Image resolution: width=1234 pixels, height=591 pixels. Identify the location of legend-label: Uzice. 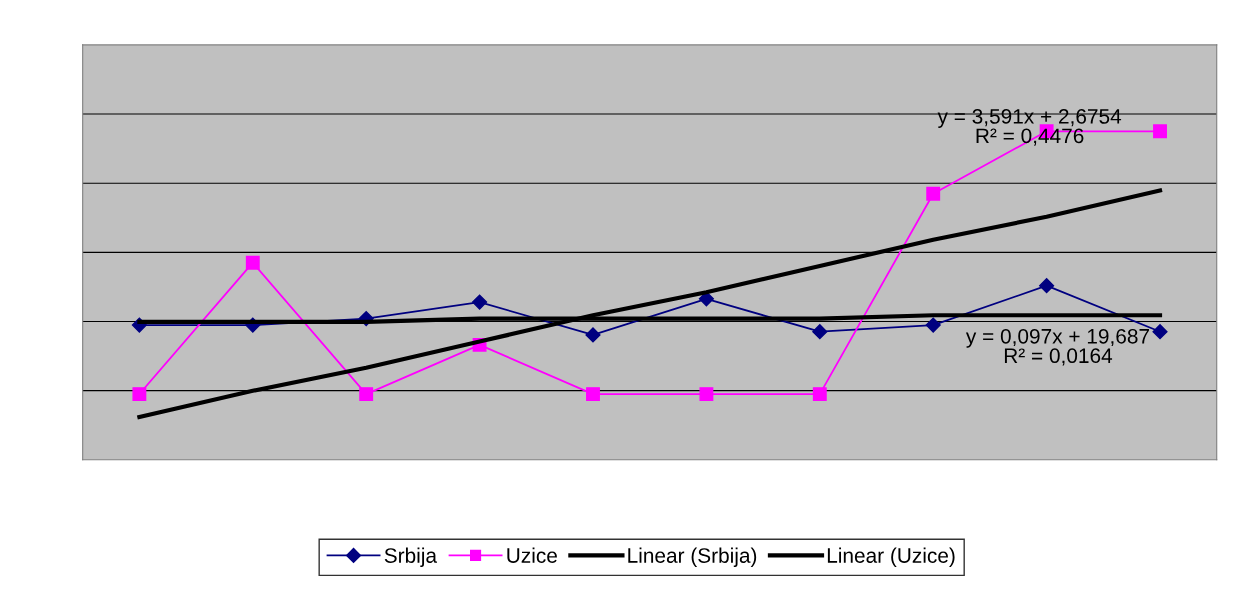
(532, 555).